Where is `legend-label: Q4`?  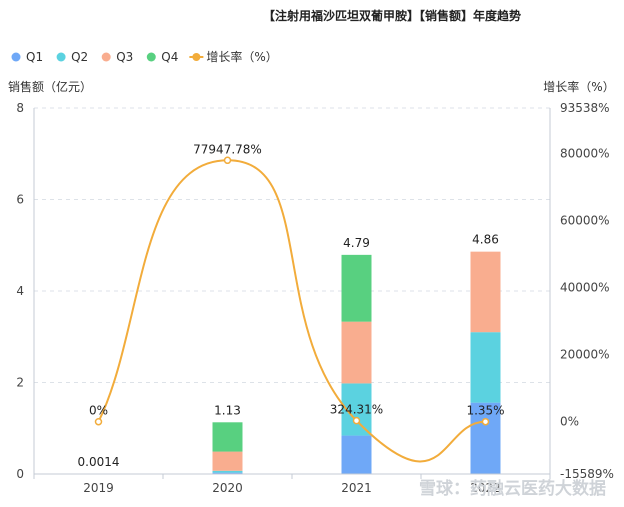 legend-label: Q4 is located at coordinates (169, 57).